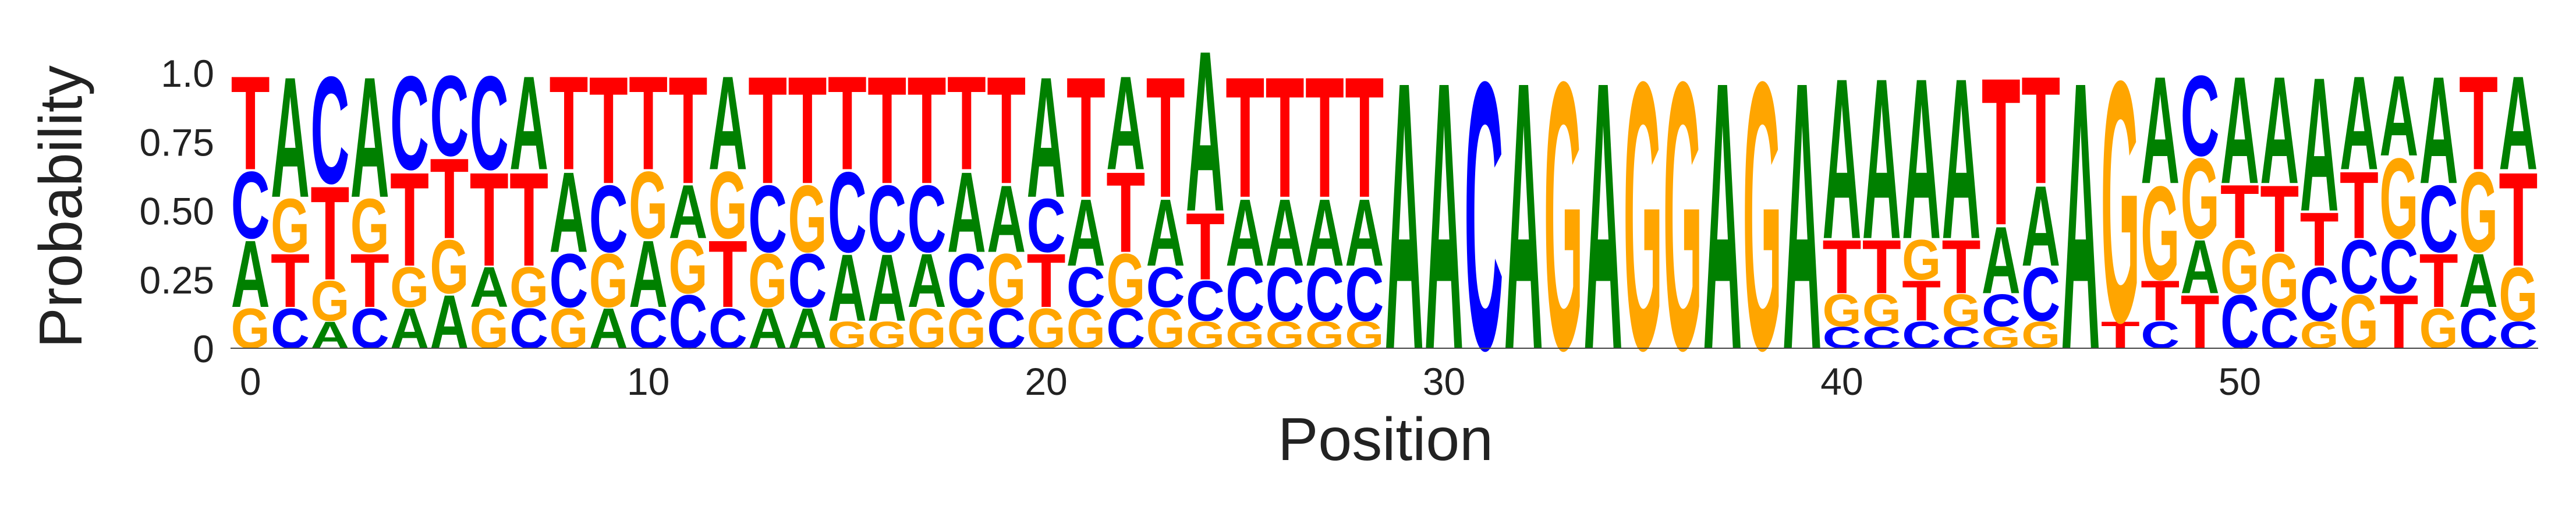 Image resolution: width=2576 pixels, height=527 pixels. I want to click on logo-letter-G-pos-53: G, so click(2359, 322).